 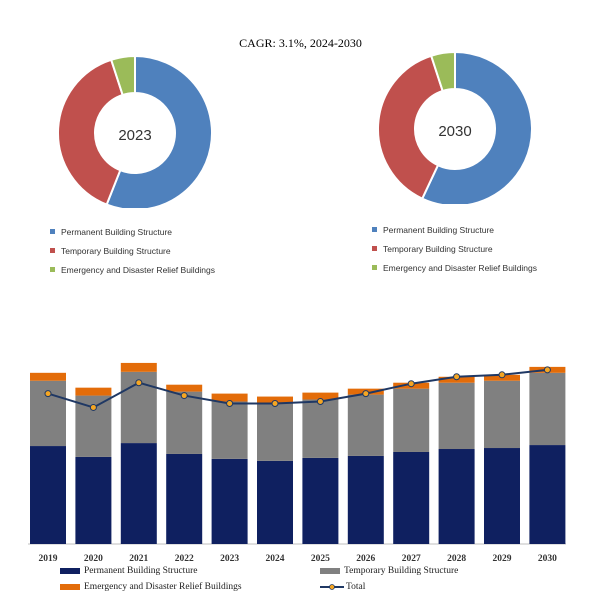 What do you see at coordinates (184, 396) in the screenshot?
I see `total-point-2022` at bounding box center [184, 396].